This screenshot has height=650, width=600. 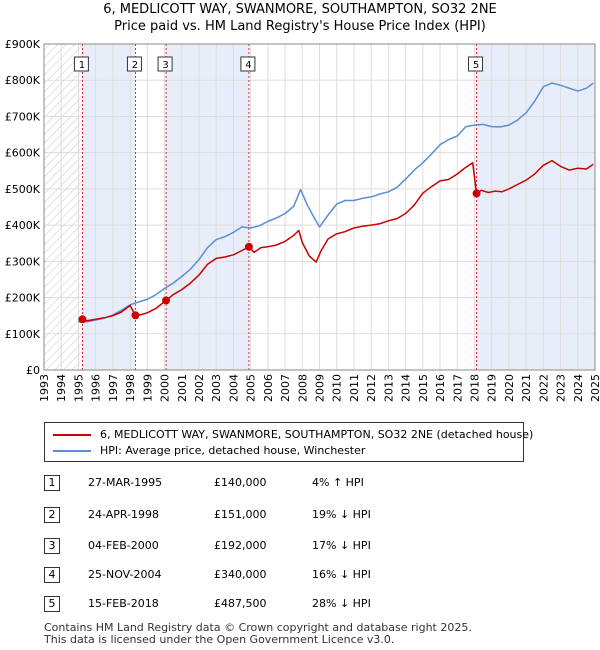 I want to click on y-tick-label: £300K, so click(x=23, y=261).